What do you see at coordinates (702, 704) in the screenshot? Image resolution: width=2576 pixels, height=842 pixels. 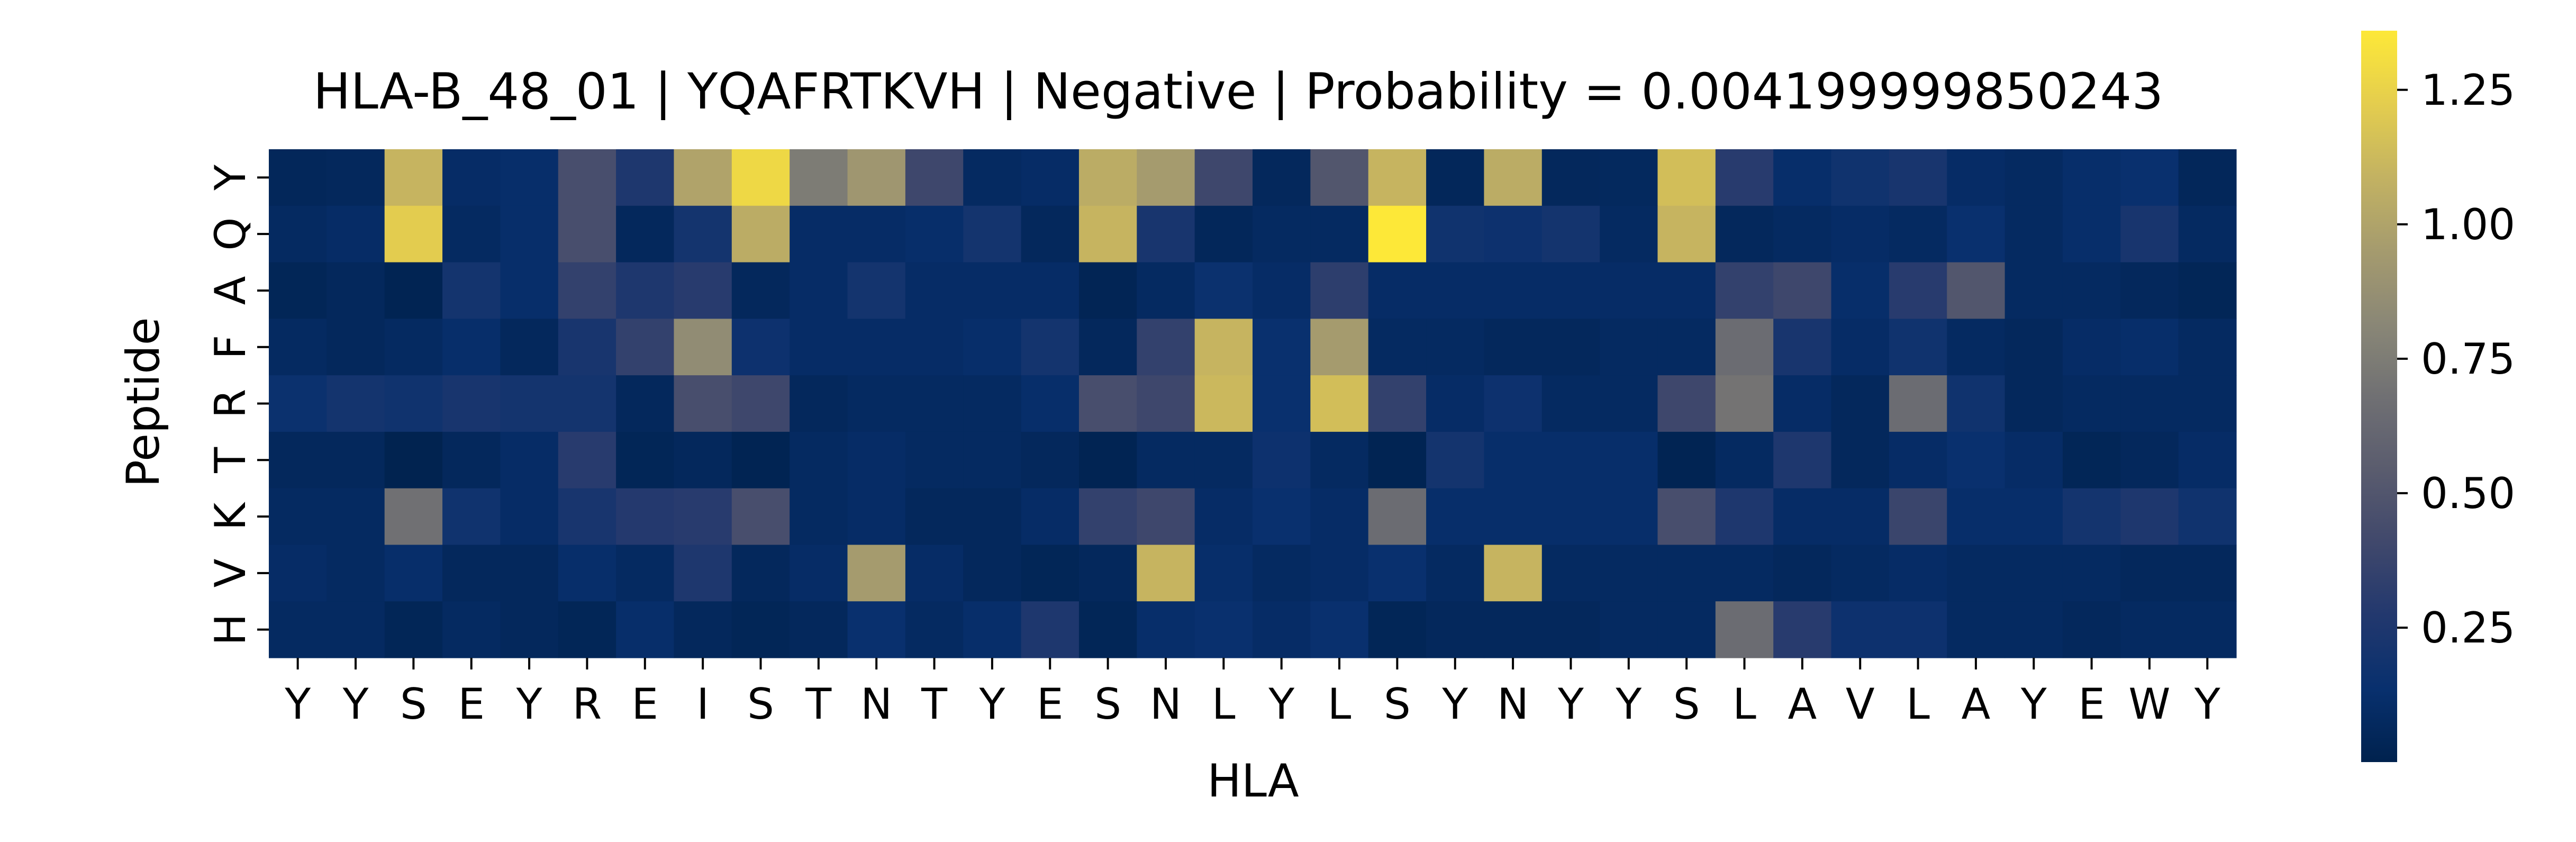 I see `x-tick-label: I` at bounding box center [702, 704].